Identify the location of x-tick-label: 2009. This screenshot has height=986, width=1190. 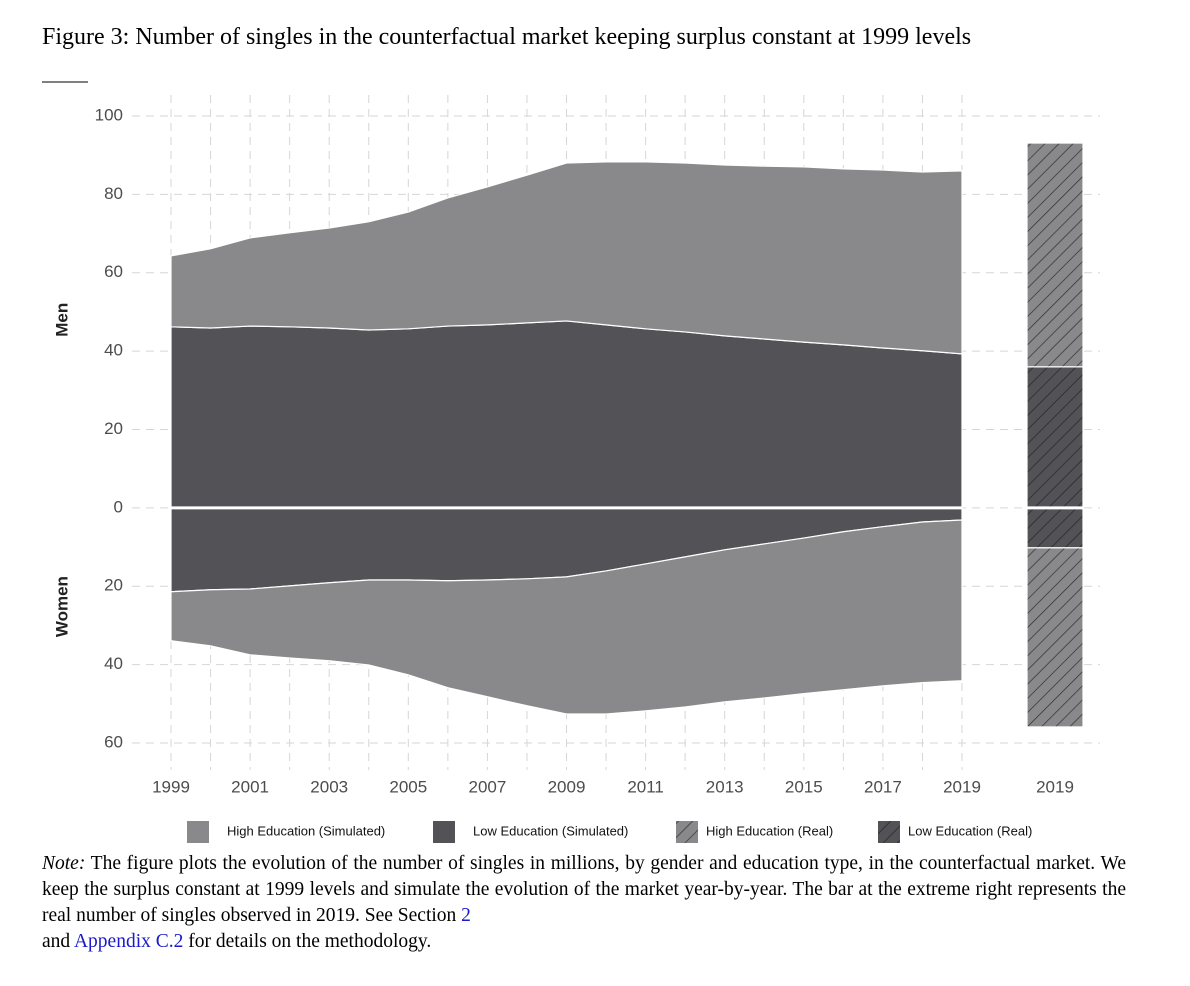
(567, 786).